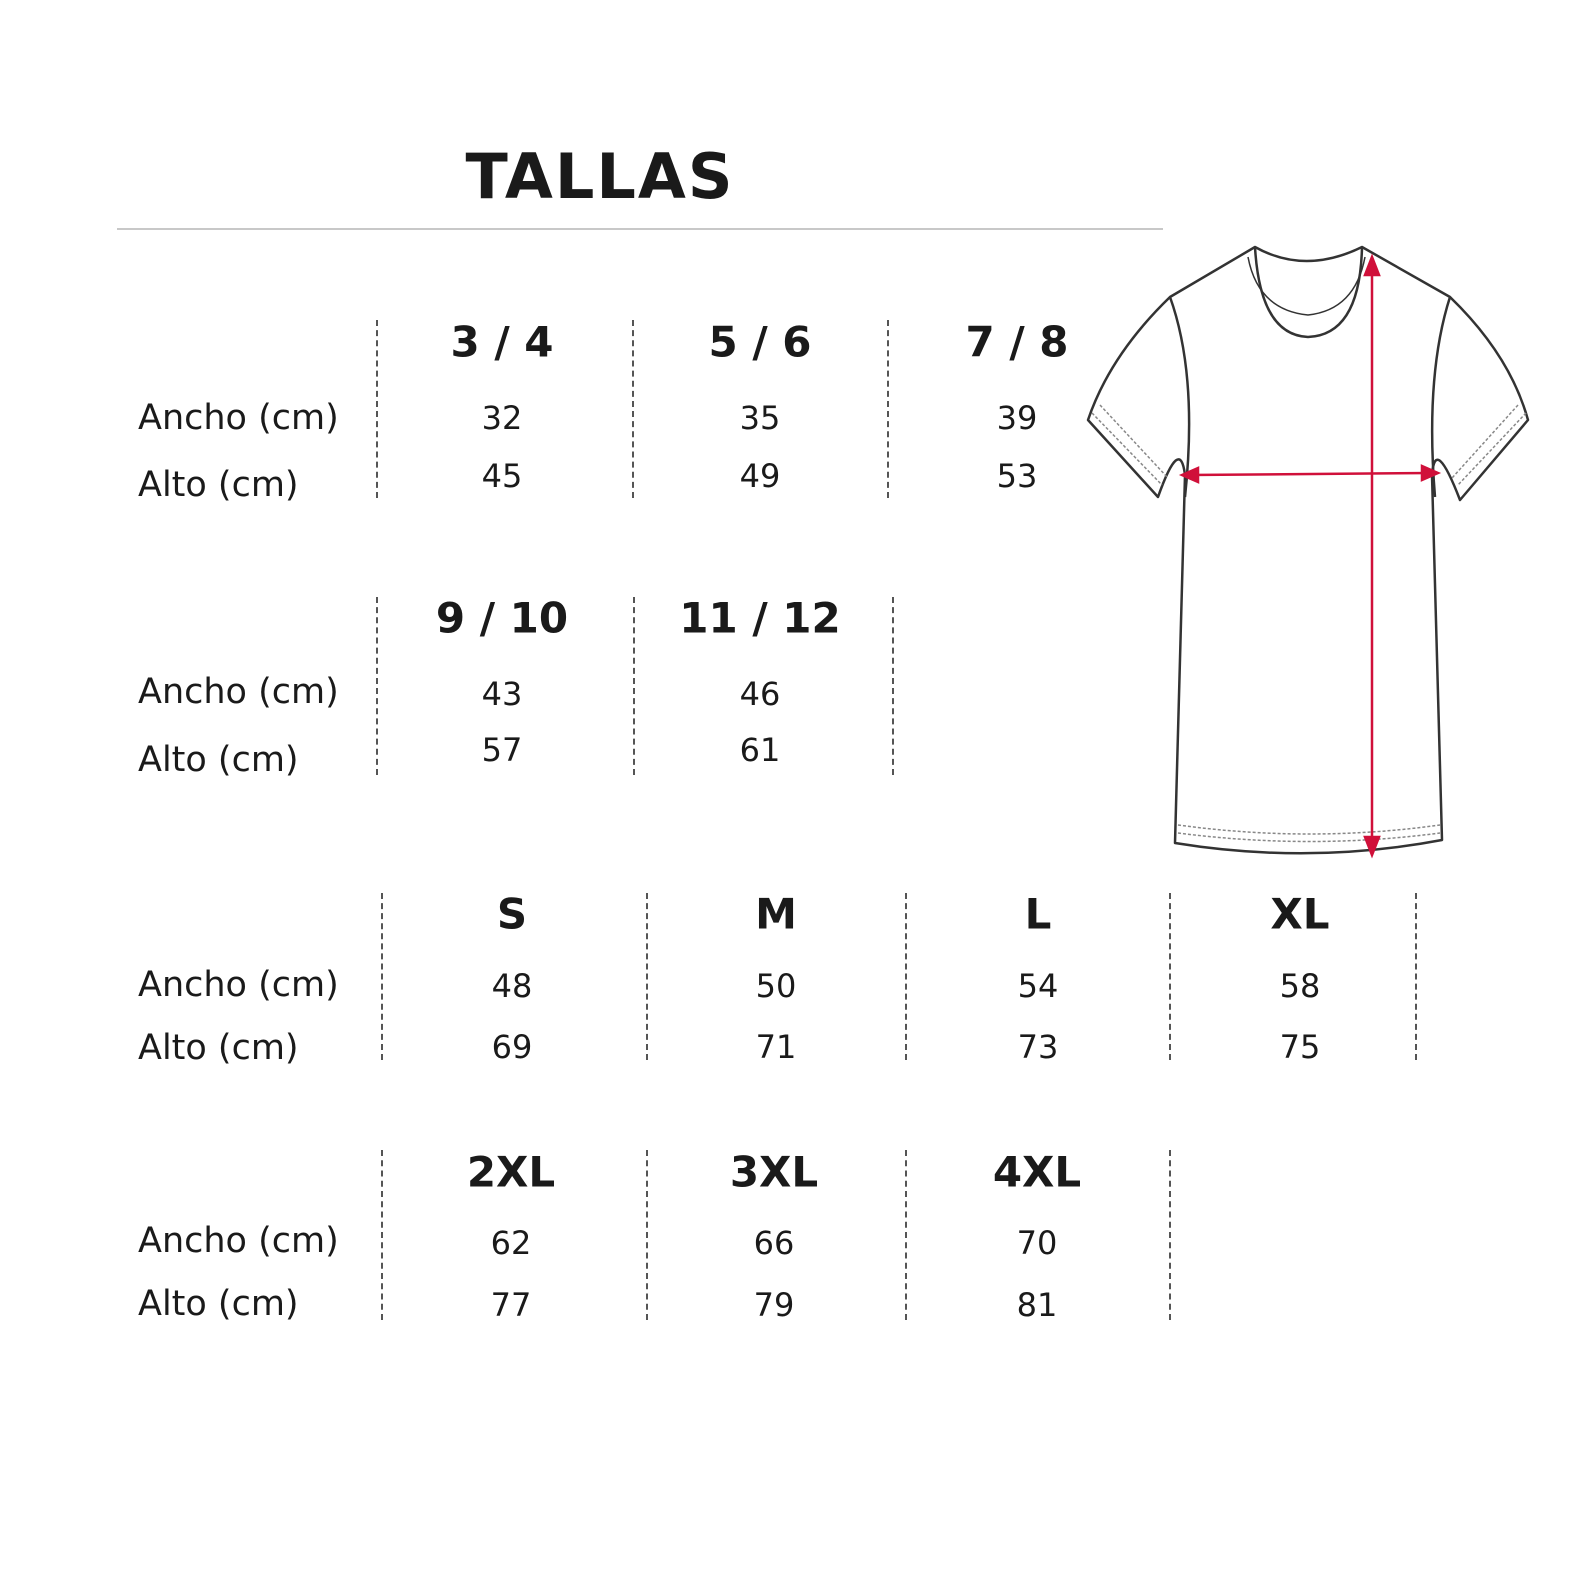  What do you see at coordinates (1037, 1305) in the screenshot?
I see `height-value: 81` at bounding box center [1037, 1305].